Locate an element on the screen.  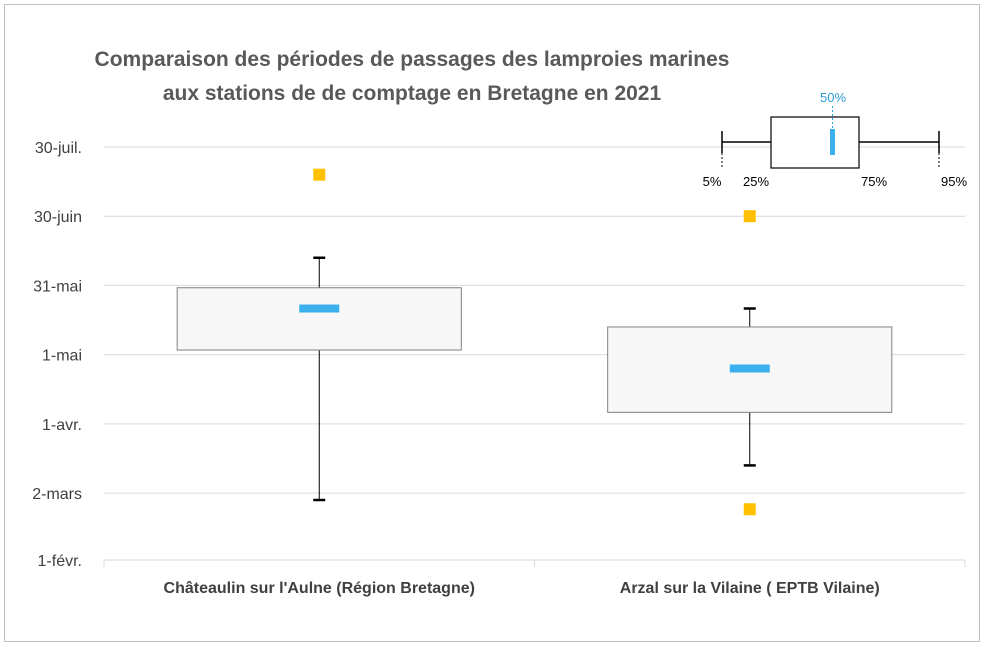
x-tick-label: Arzal sur la Vilaine ( EPTB Vilaine) is located at coordinates (750, 588).